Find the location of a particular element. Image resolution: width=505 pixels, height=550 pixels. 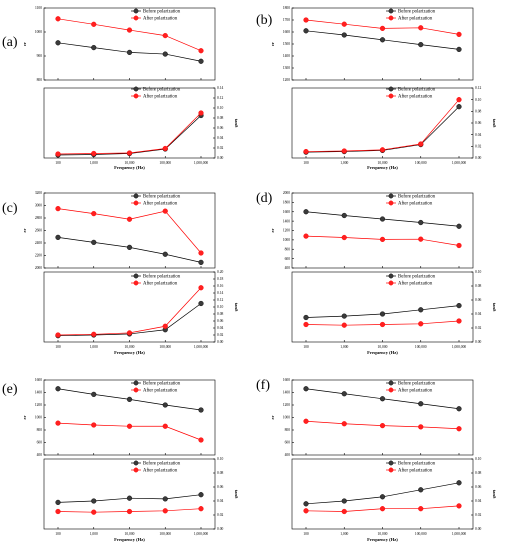

y-tick-label: 400 is located at coordinates (40, 455).